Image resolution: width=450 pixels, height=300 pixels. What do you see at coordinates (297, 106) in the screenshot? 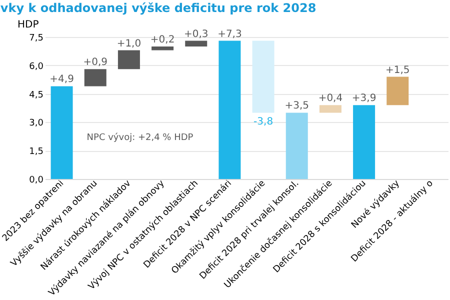
I see `data-label: +3,5` at bounding box center [297, 106].